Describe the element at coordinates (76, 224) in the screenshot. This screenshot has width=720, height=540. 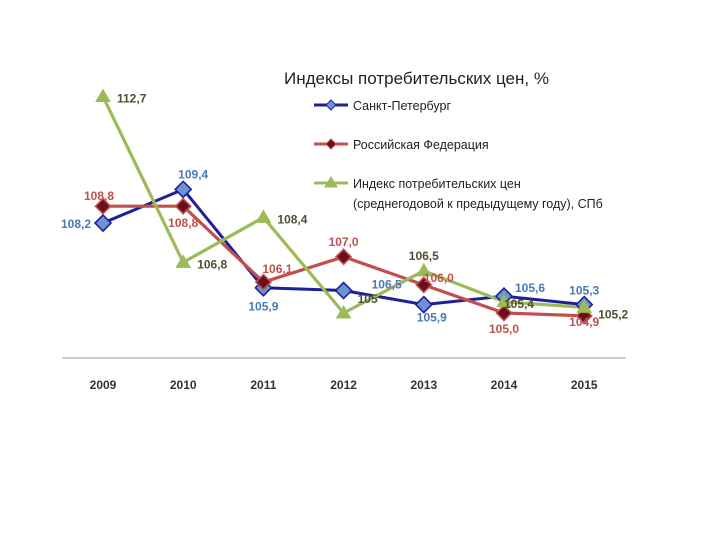
I see `data-label-spb-2009: 108,2` at that location.